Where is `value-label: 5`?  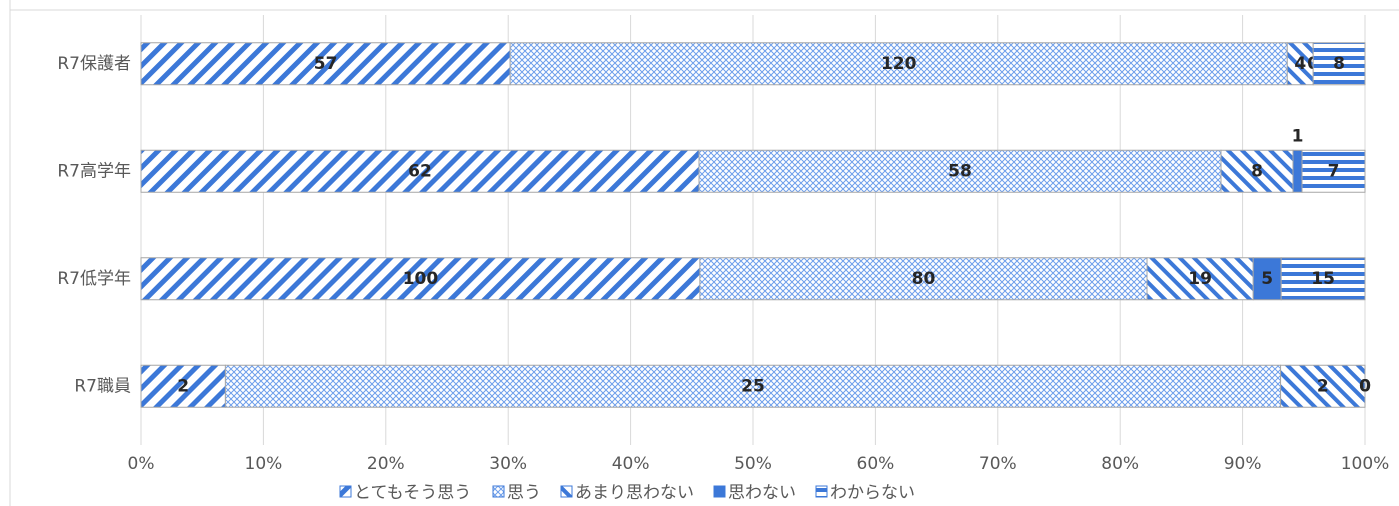
value-label: 5 is located at coordinates (1267, 279).